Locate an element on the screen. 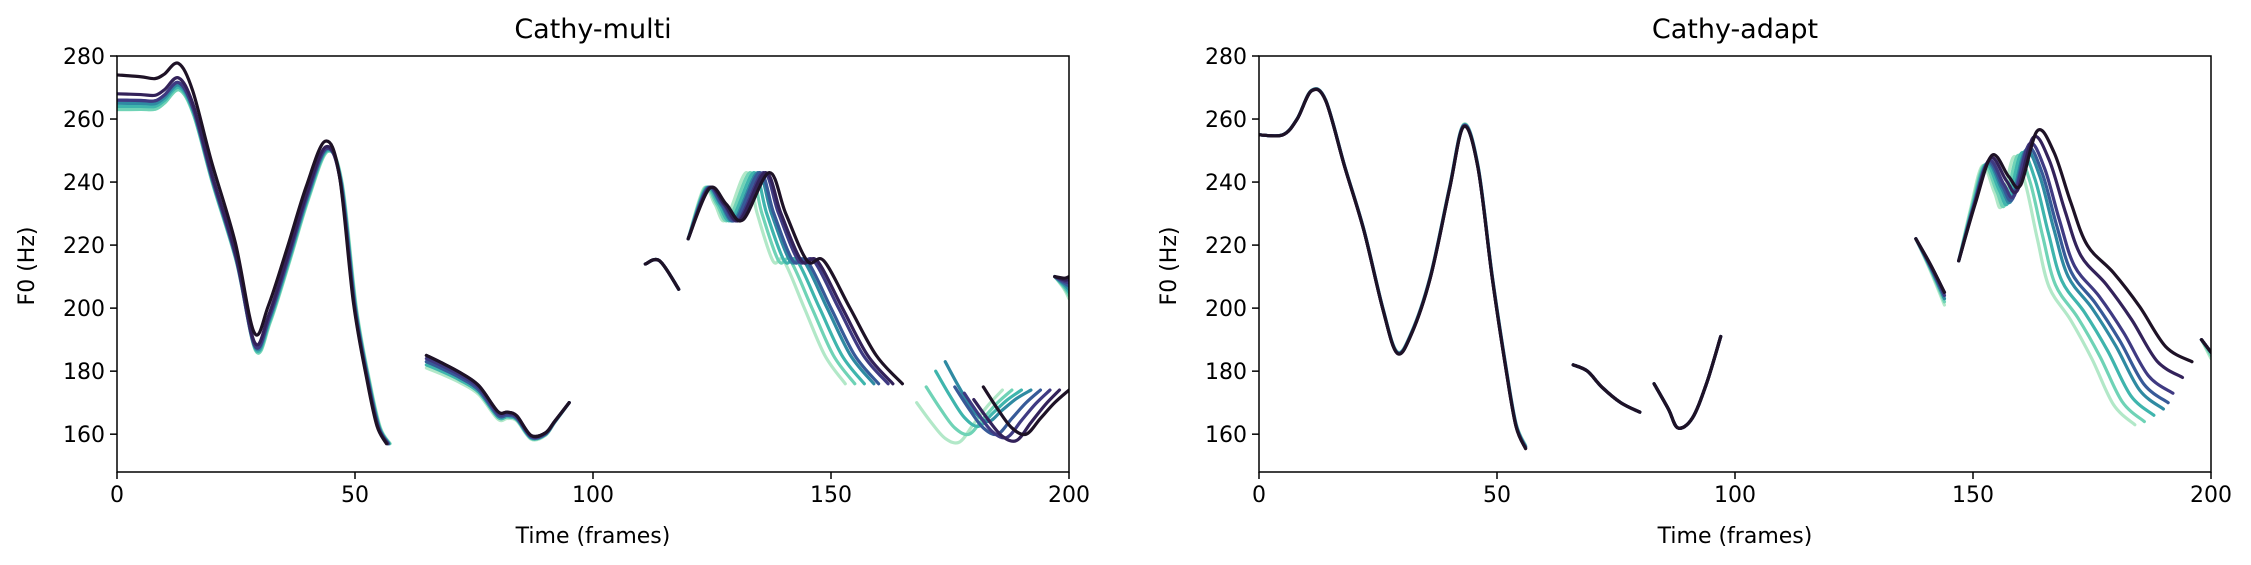  segment-6-series-line is located at coordinates (1061, 277).